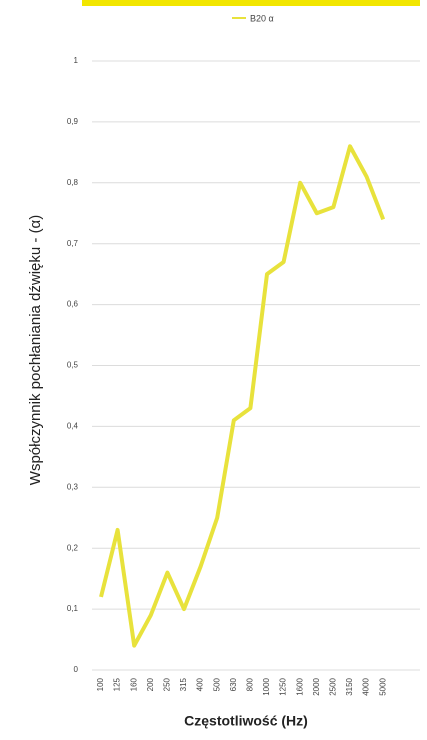  I want to click on top-band, so click(251, 3).